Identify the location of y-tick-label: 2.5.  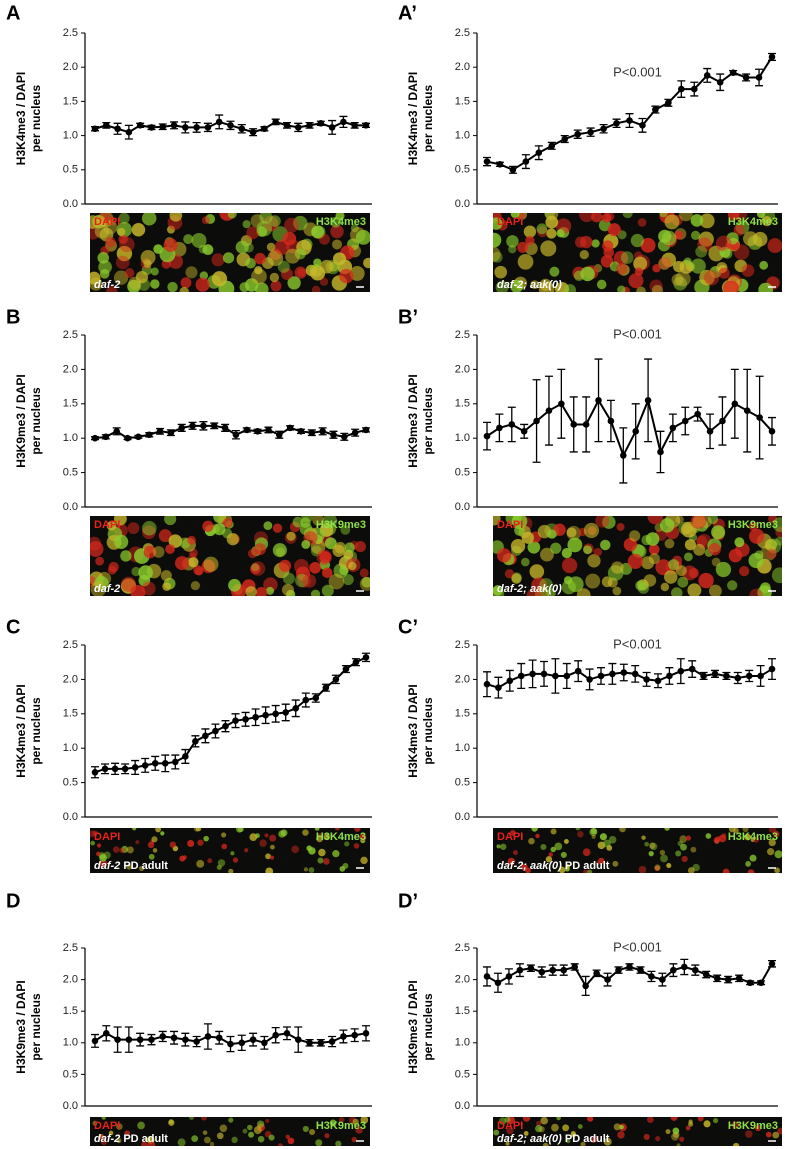
(462, 645).